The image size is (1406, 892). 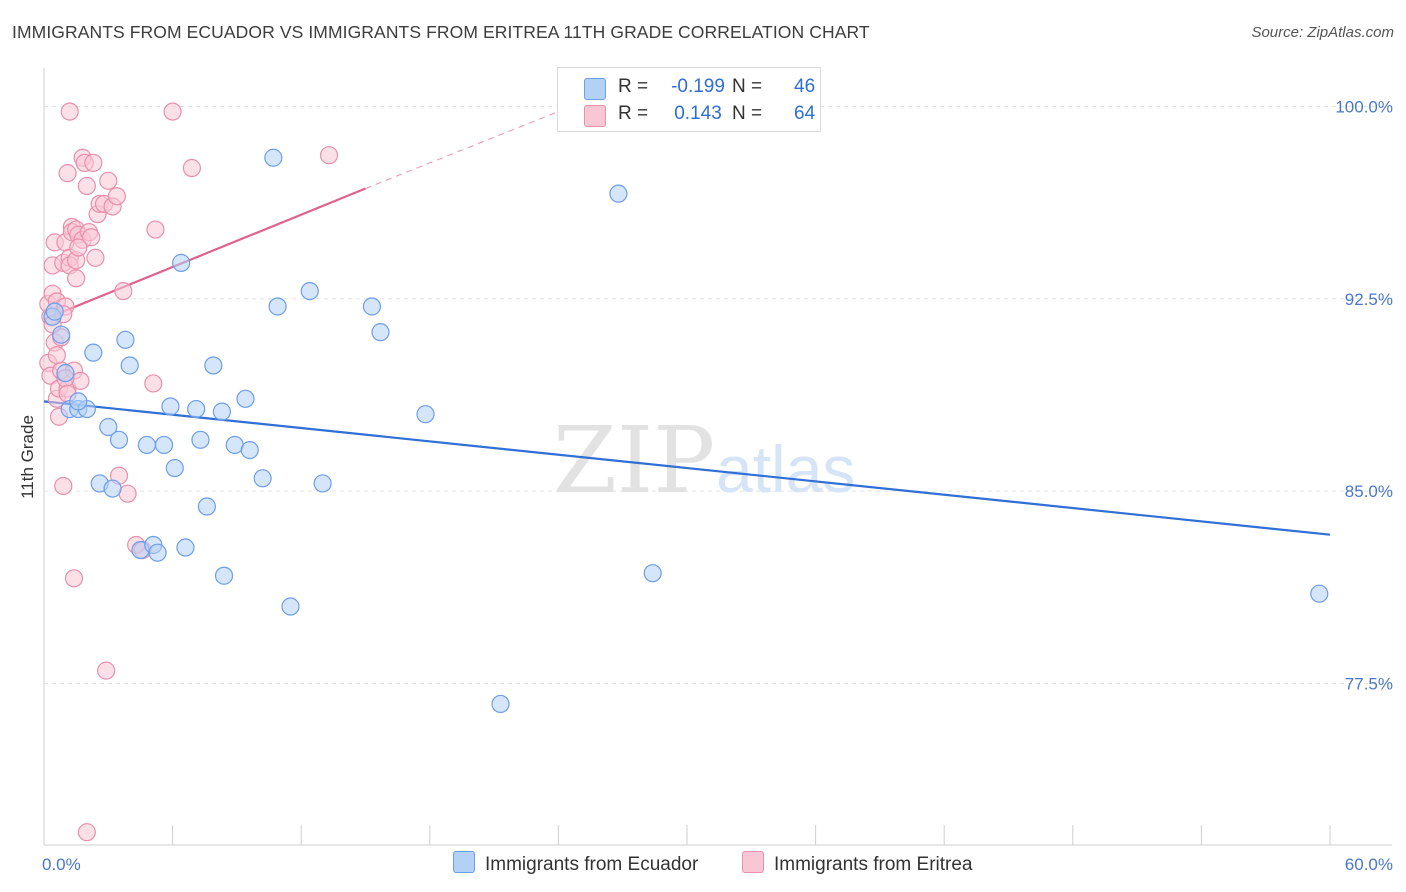 I want to click on bottom-legend-ecuador: Immigrants from Ecuador, so click(x=575, y=863).